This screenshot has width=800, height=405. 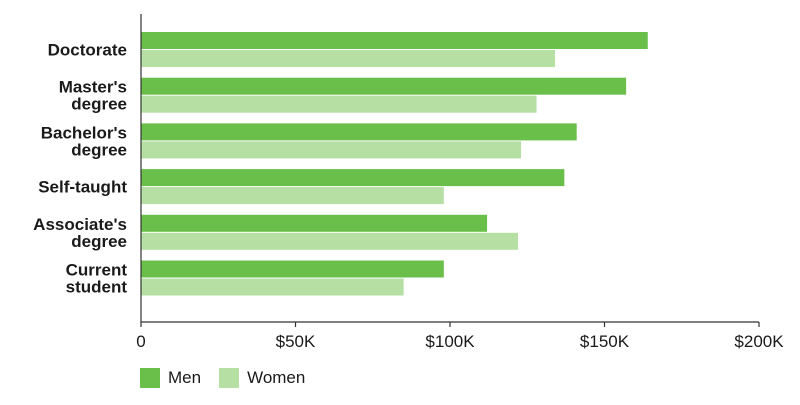 I want to click on bar-men-current-student, so click(x=292, y=269).